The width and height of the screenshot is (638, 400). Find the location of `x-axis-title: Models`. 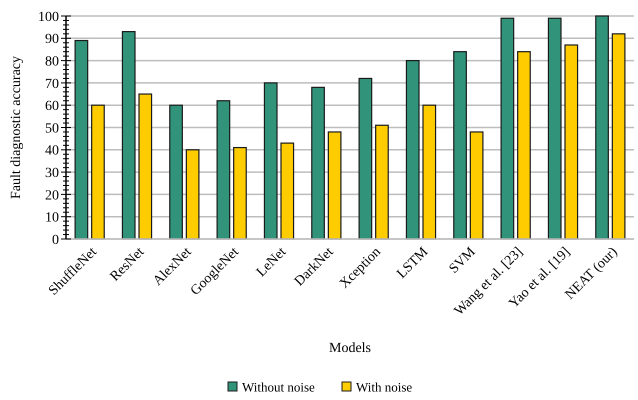

x-axis-title: Models is located at coordinates (350, 348).